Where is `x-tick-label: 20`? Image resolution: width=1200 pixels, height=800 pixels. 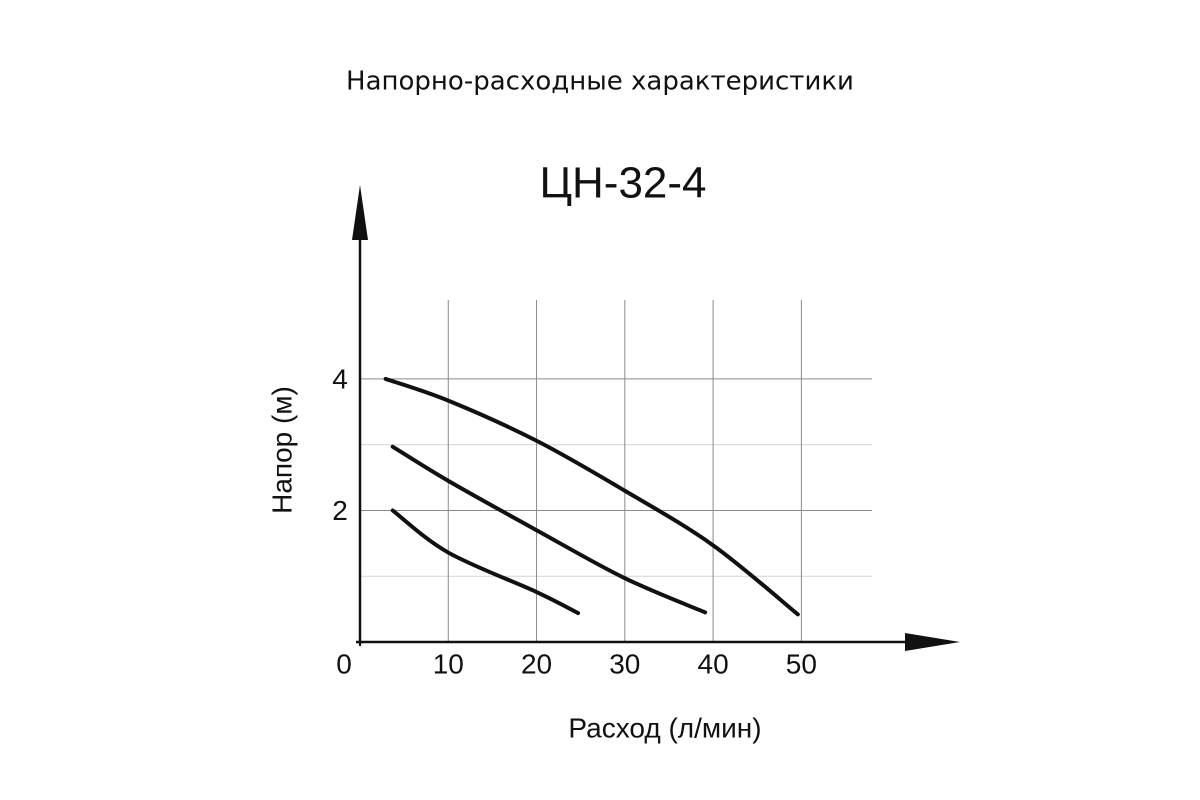 x-tick-label: 20 is located at coordinates (536, 663).